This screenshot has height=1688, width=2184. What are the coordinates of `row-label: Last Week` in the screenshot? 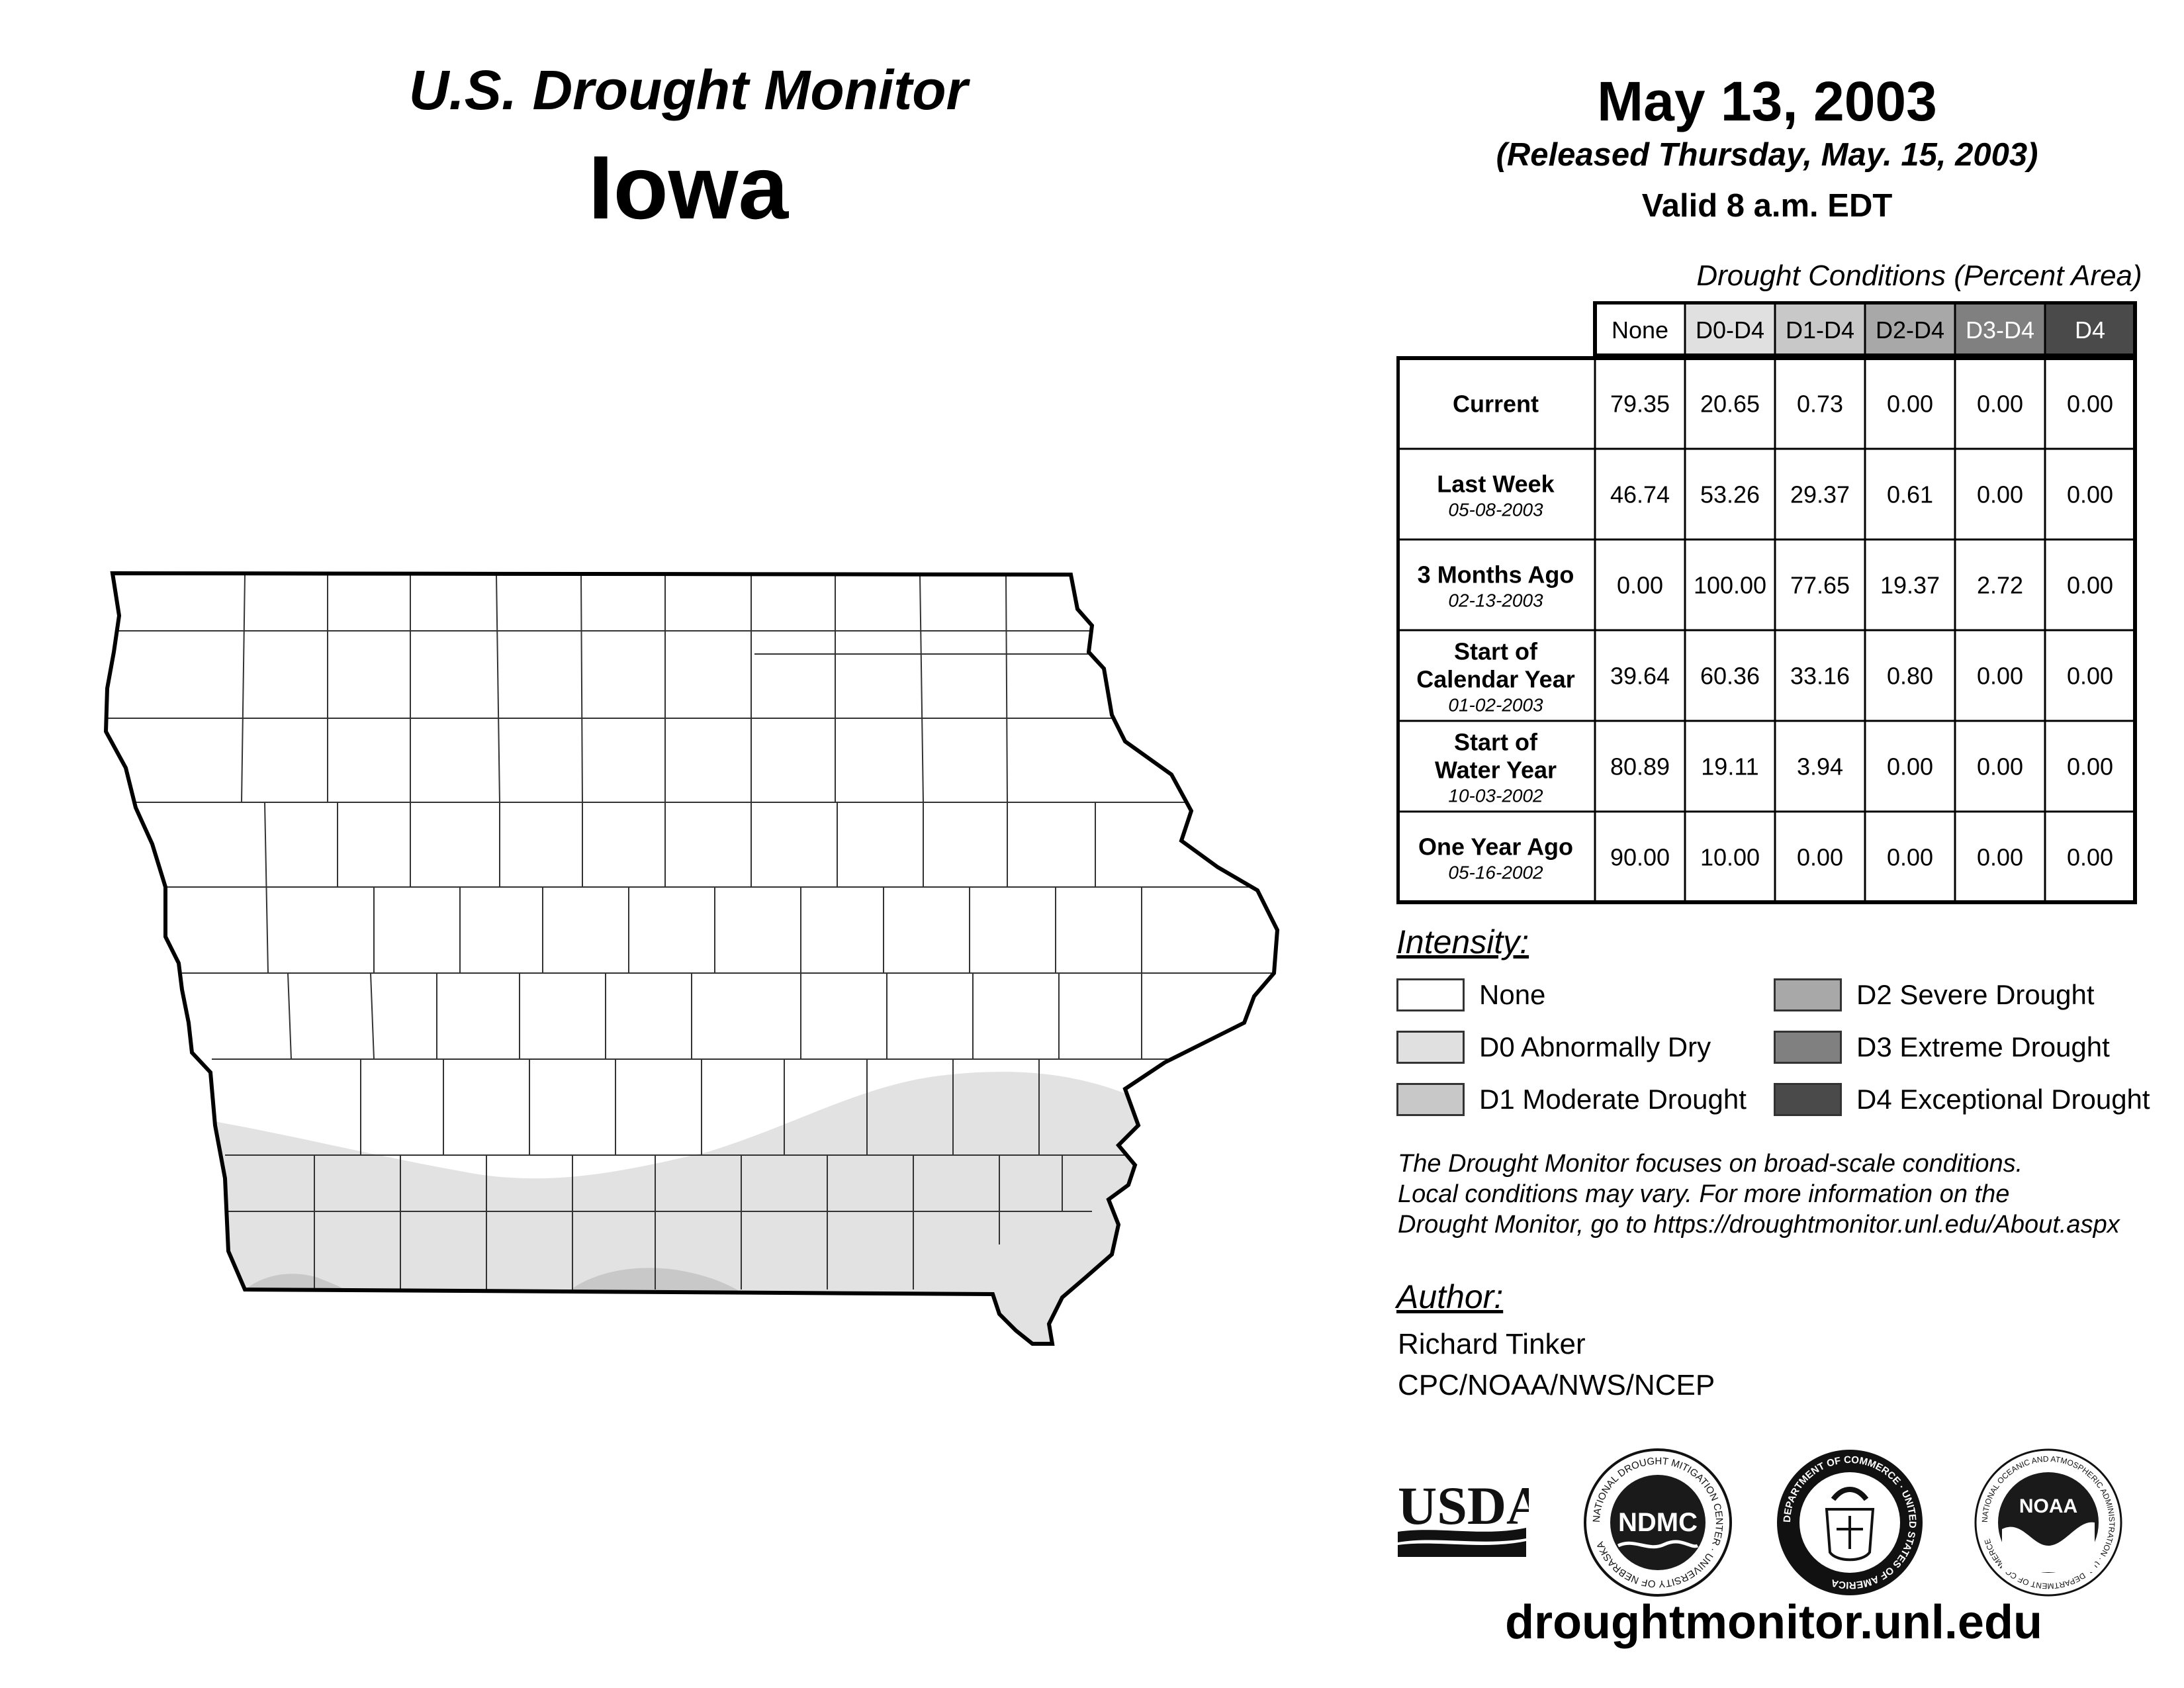 It's located at (1496, 484).